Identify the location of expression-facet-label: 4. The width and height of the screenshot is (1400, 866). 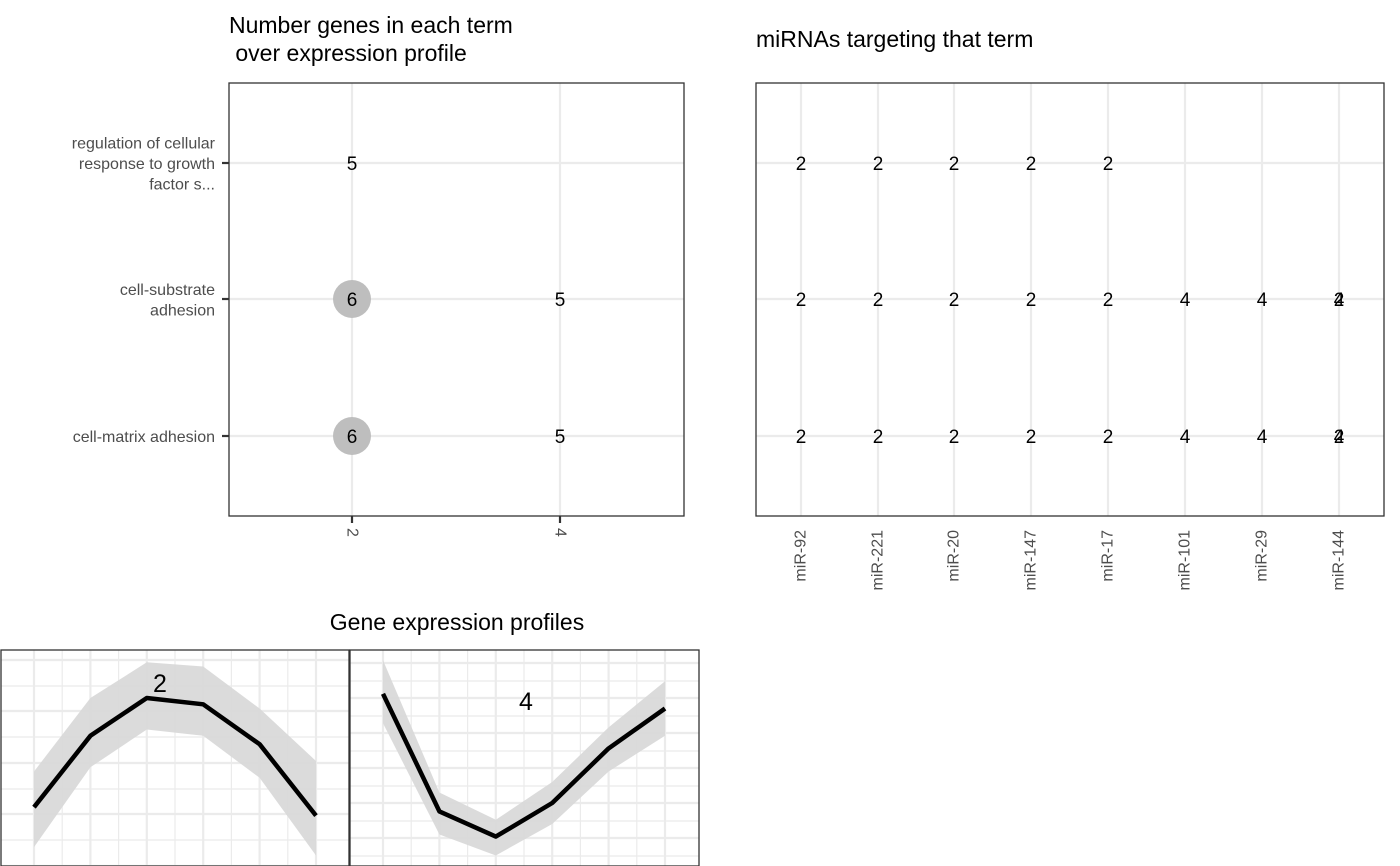
(526, 702).